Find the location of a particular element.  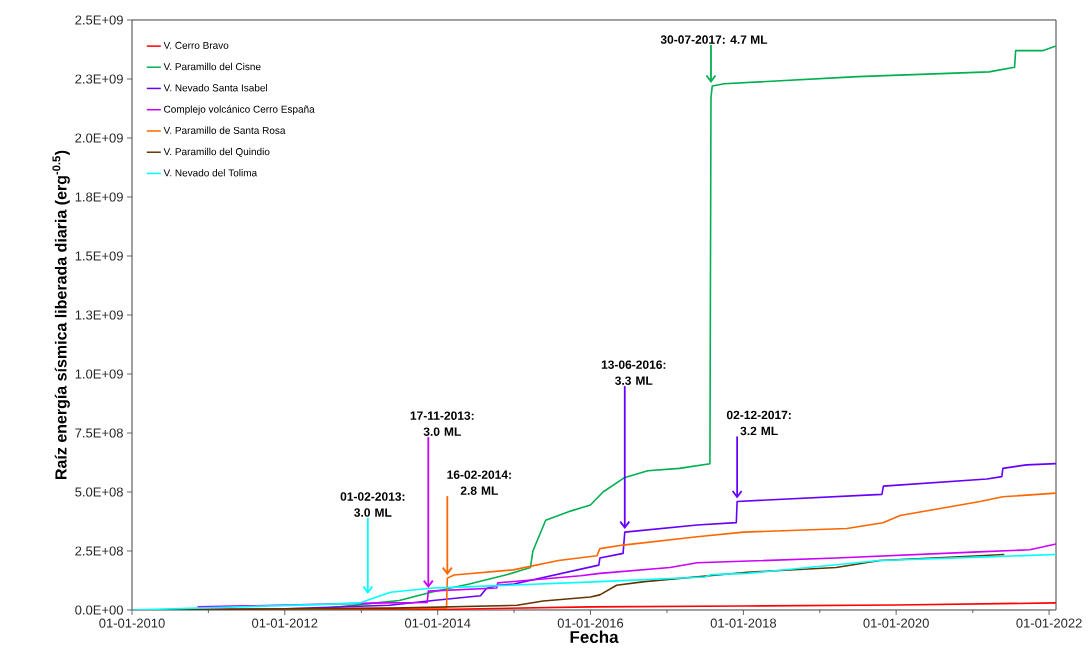

y-tick-label: 2.5E+08 is located at coordinates (99, 551).